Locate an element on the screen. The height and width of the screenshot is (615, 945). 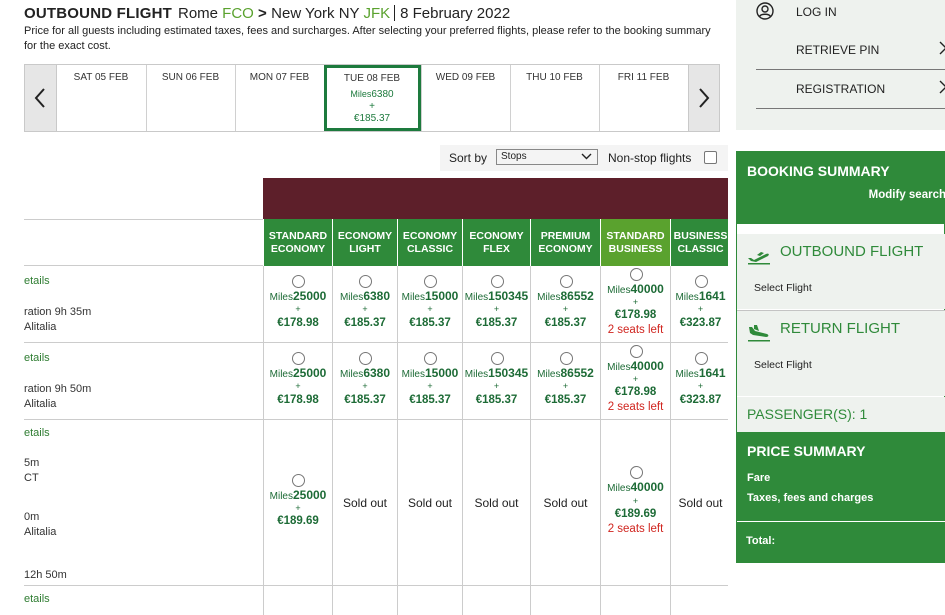
date-label: THU 10 FEB is located at coordinates (554, 77).